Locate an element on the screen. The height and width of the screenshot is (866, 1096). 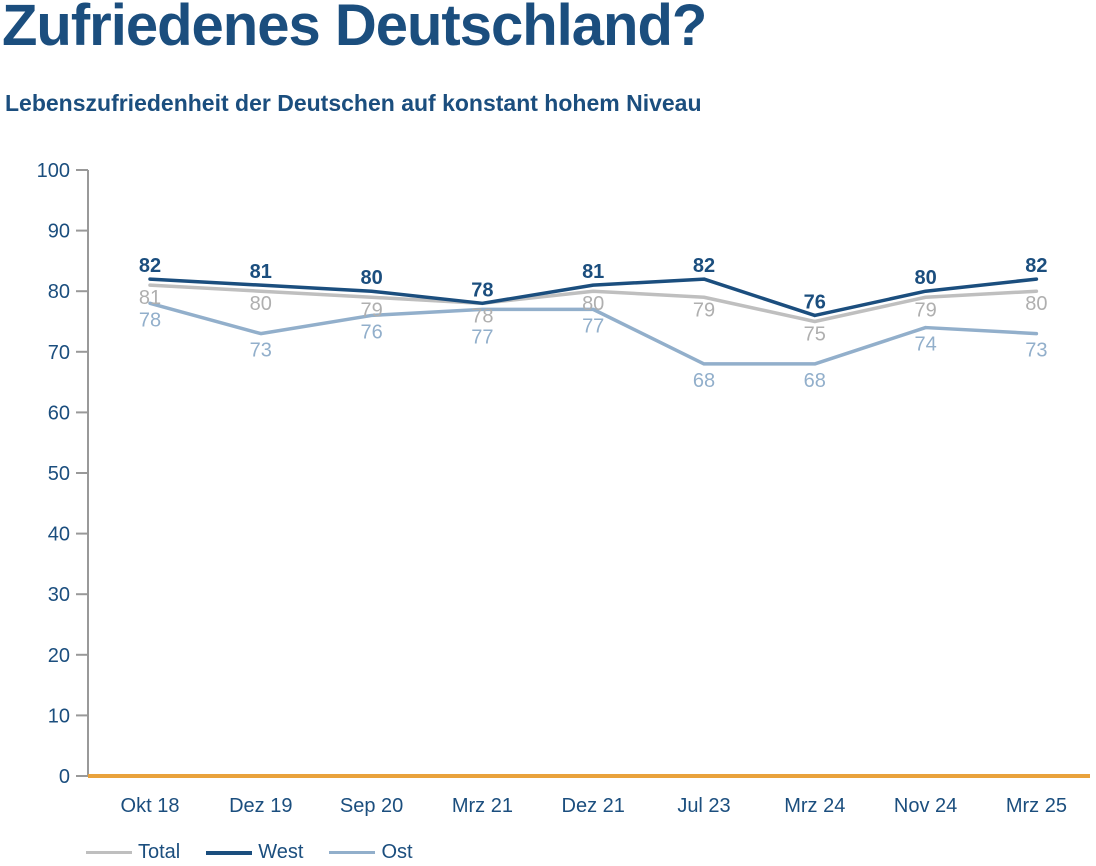
series-line-ost is located at coordinates (593, 333).